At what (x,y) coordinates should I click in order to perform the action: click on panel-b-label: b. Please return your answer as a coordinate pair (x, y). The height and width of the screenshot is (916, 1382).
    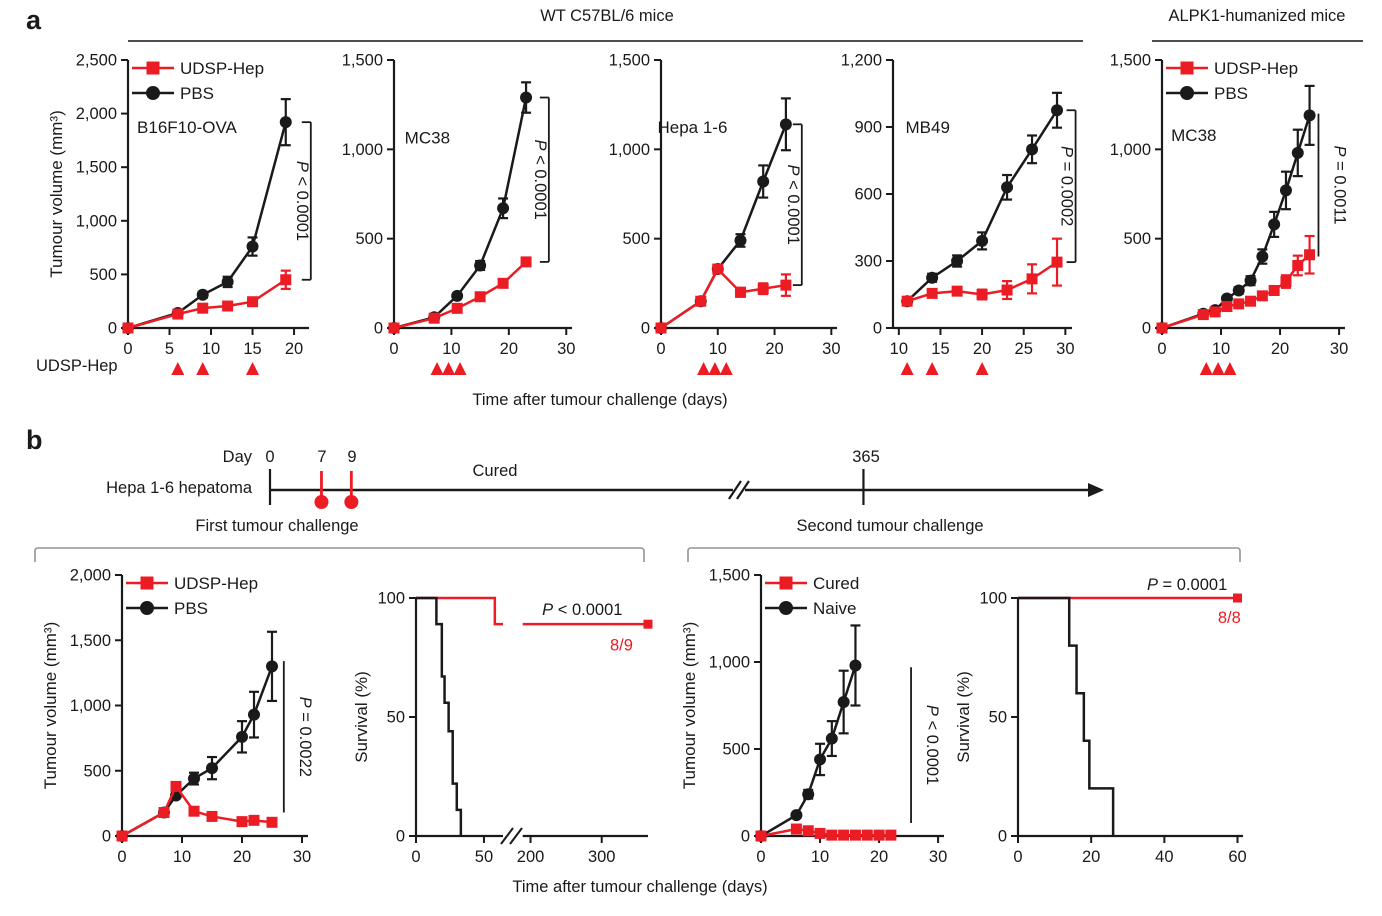
    Looking at the image, I should click on (34, 440).